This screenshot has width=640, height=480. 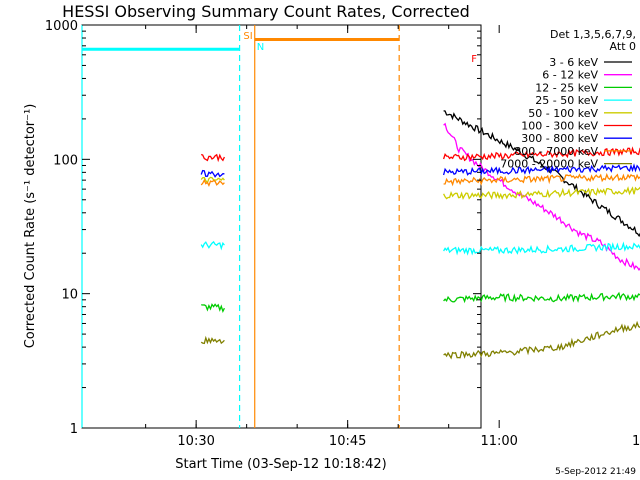 I want to click on legend-entry-label: 50 - 100 keV, so click(x=563, y=113).